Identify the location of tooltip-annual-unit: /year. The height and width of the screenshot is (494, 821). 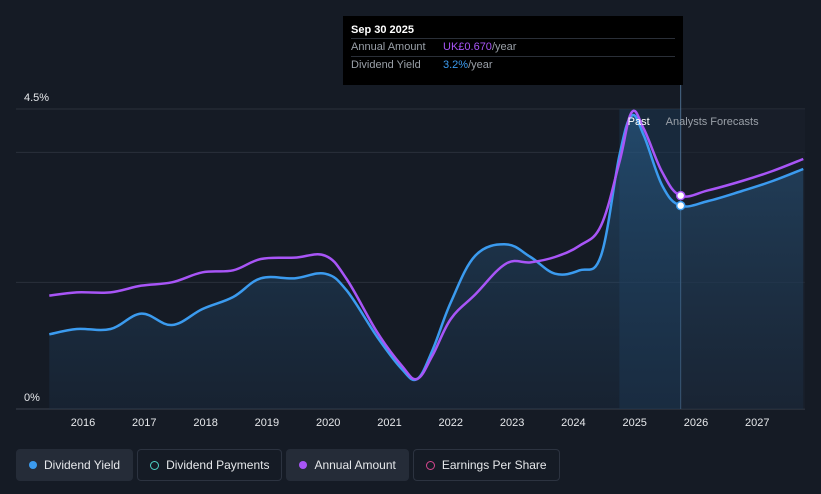
(504, 47).